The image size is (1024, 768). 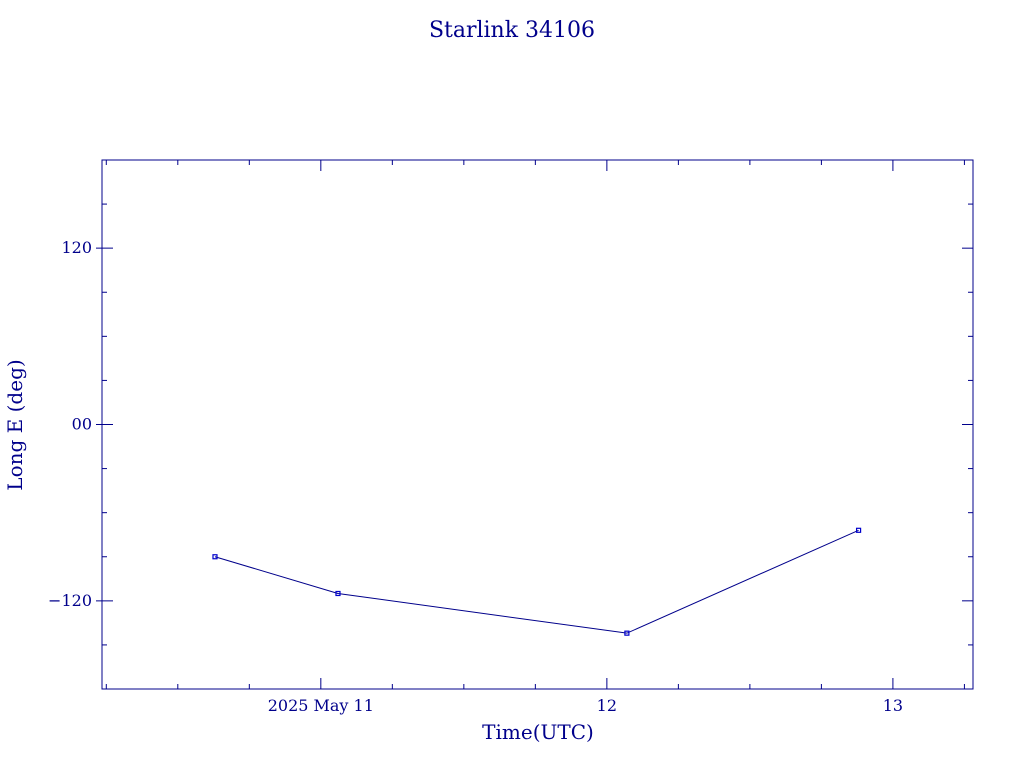 What do you see at coordinates (538, 732) in the screenshot?
I see `x-axis-title: Time(UTC)` at bounding box center [538, 732].